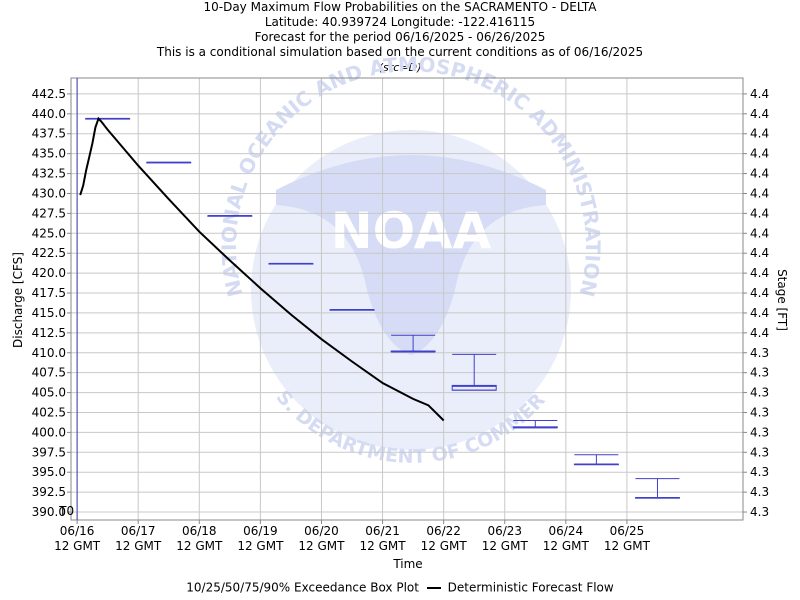 The height and width of the screenshot is (600, 800). Describe the element at coordinates (321, 531) in the screenshot. I see `x-tick-label-date: 06/20` at that location.